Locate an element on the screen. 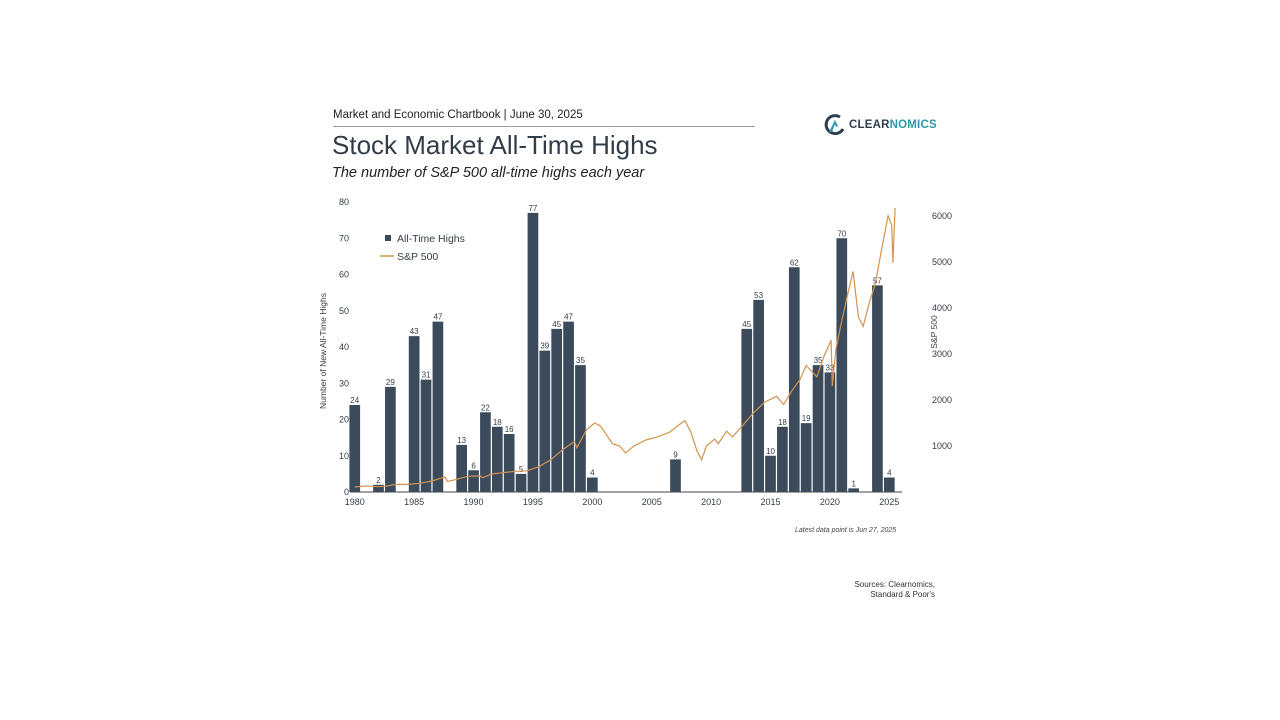 Image resolution: width=1280 pixels, height=720 pixels. header-divider is located at coordinates (544, 126).